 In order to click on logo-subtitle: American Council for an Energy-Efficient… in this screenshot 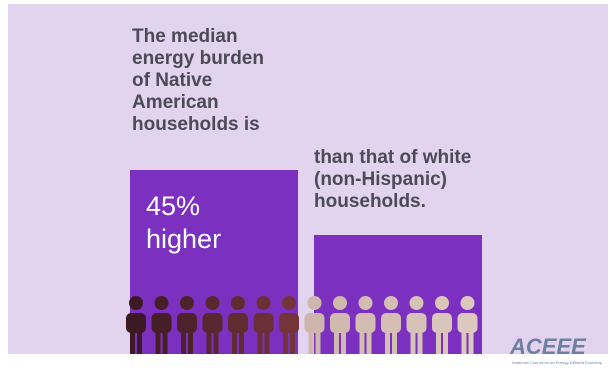, I will do `click(557, 362)`.